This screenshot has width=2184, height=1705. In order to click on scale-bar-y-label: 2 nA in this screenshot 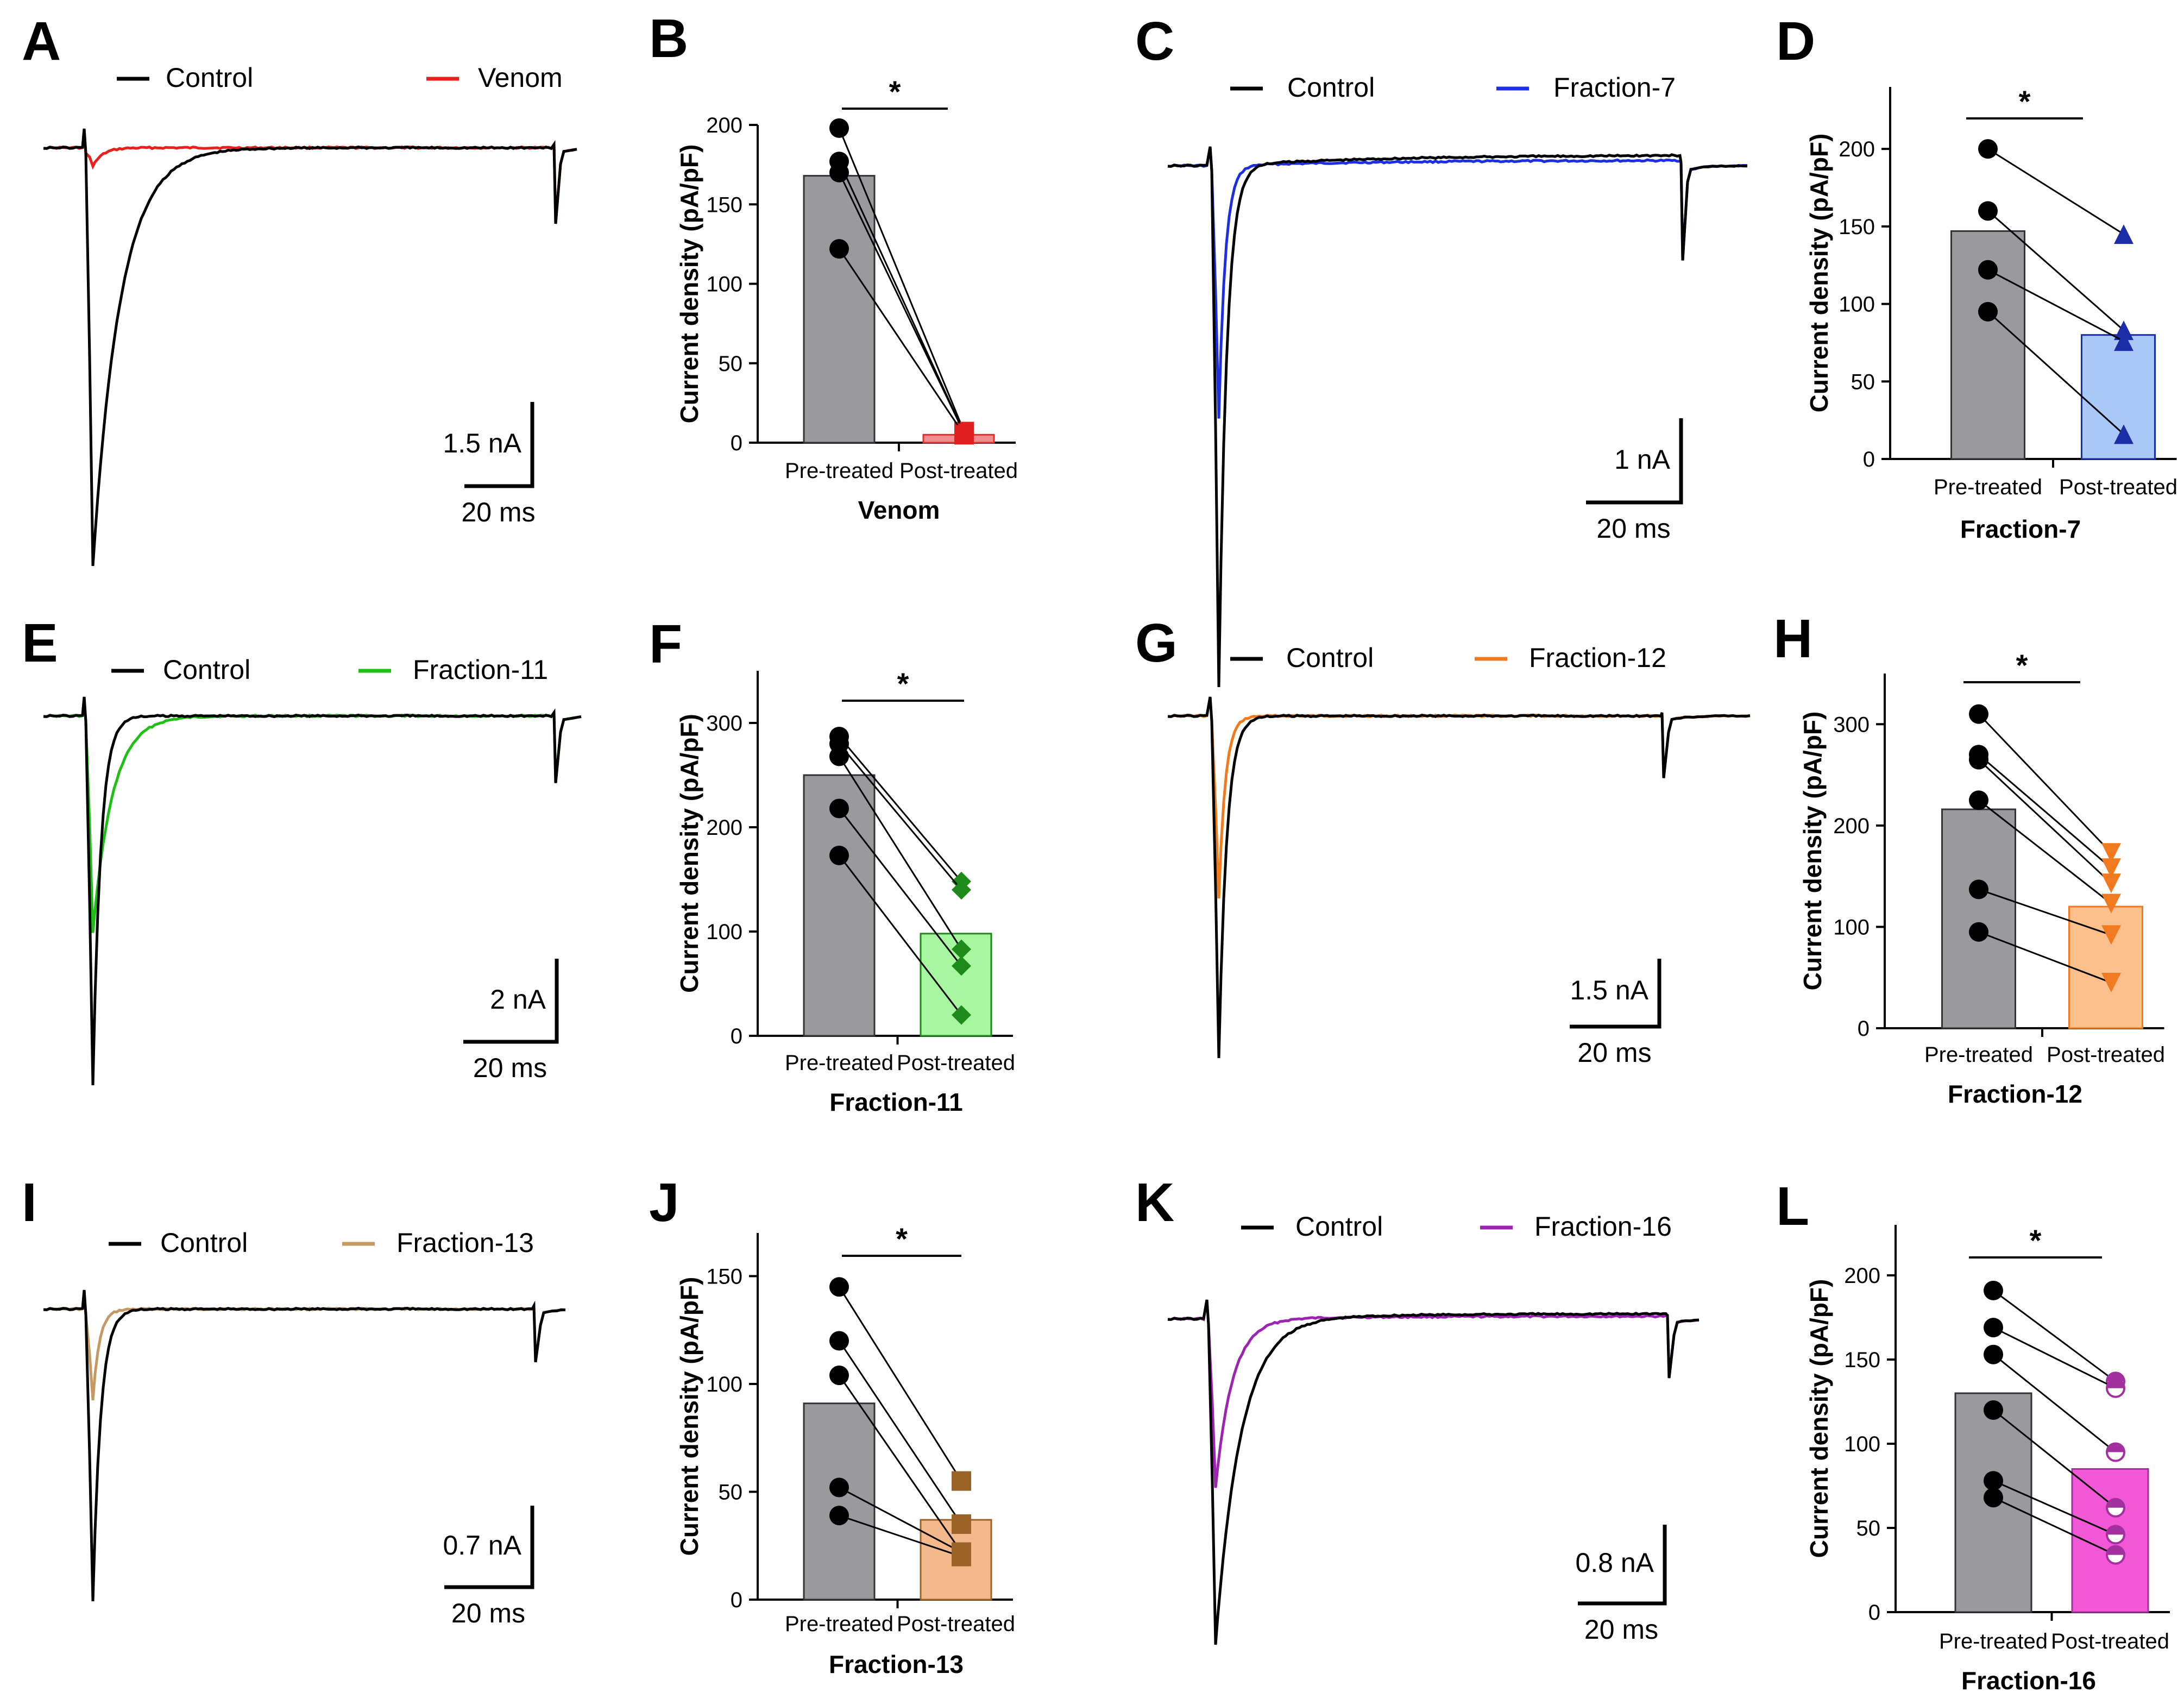, I will do `click(518, 999)`.